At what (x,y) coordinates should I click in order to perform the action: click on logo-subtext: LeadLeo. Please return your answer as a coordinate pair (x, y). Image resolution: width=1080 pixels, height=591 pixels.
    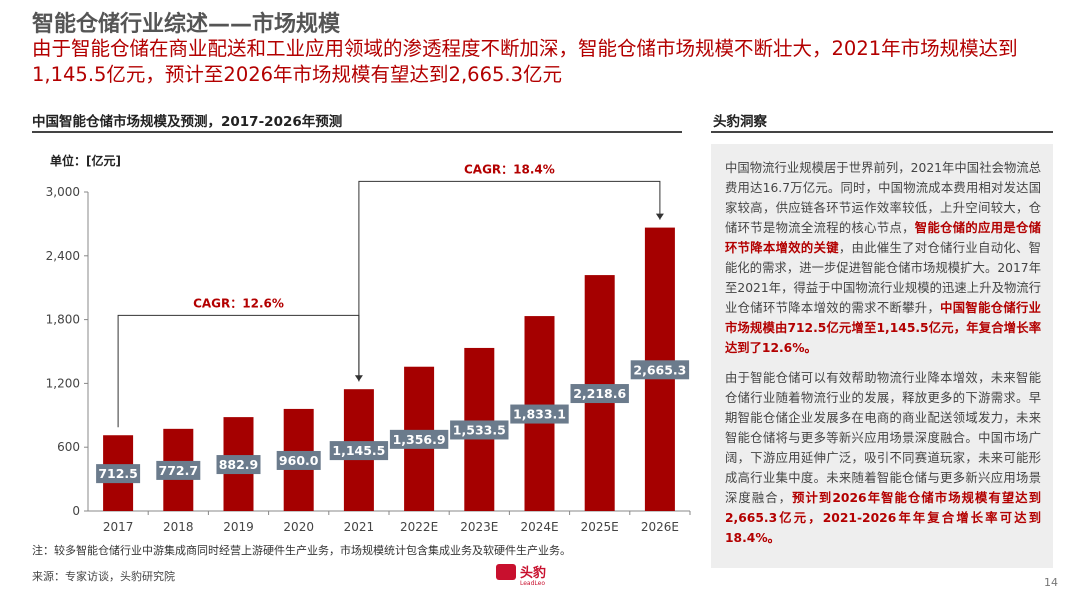
    Looking at the image, I should click on (533, 583).